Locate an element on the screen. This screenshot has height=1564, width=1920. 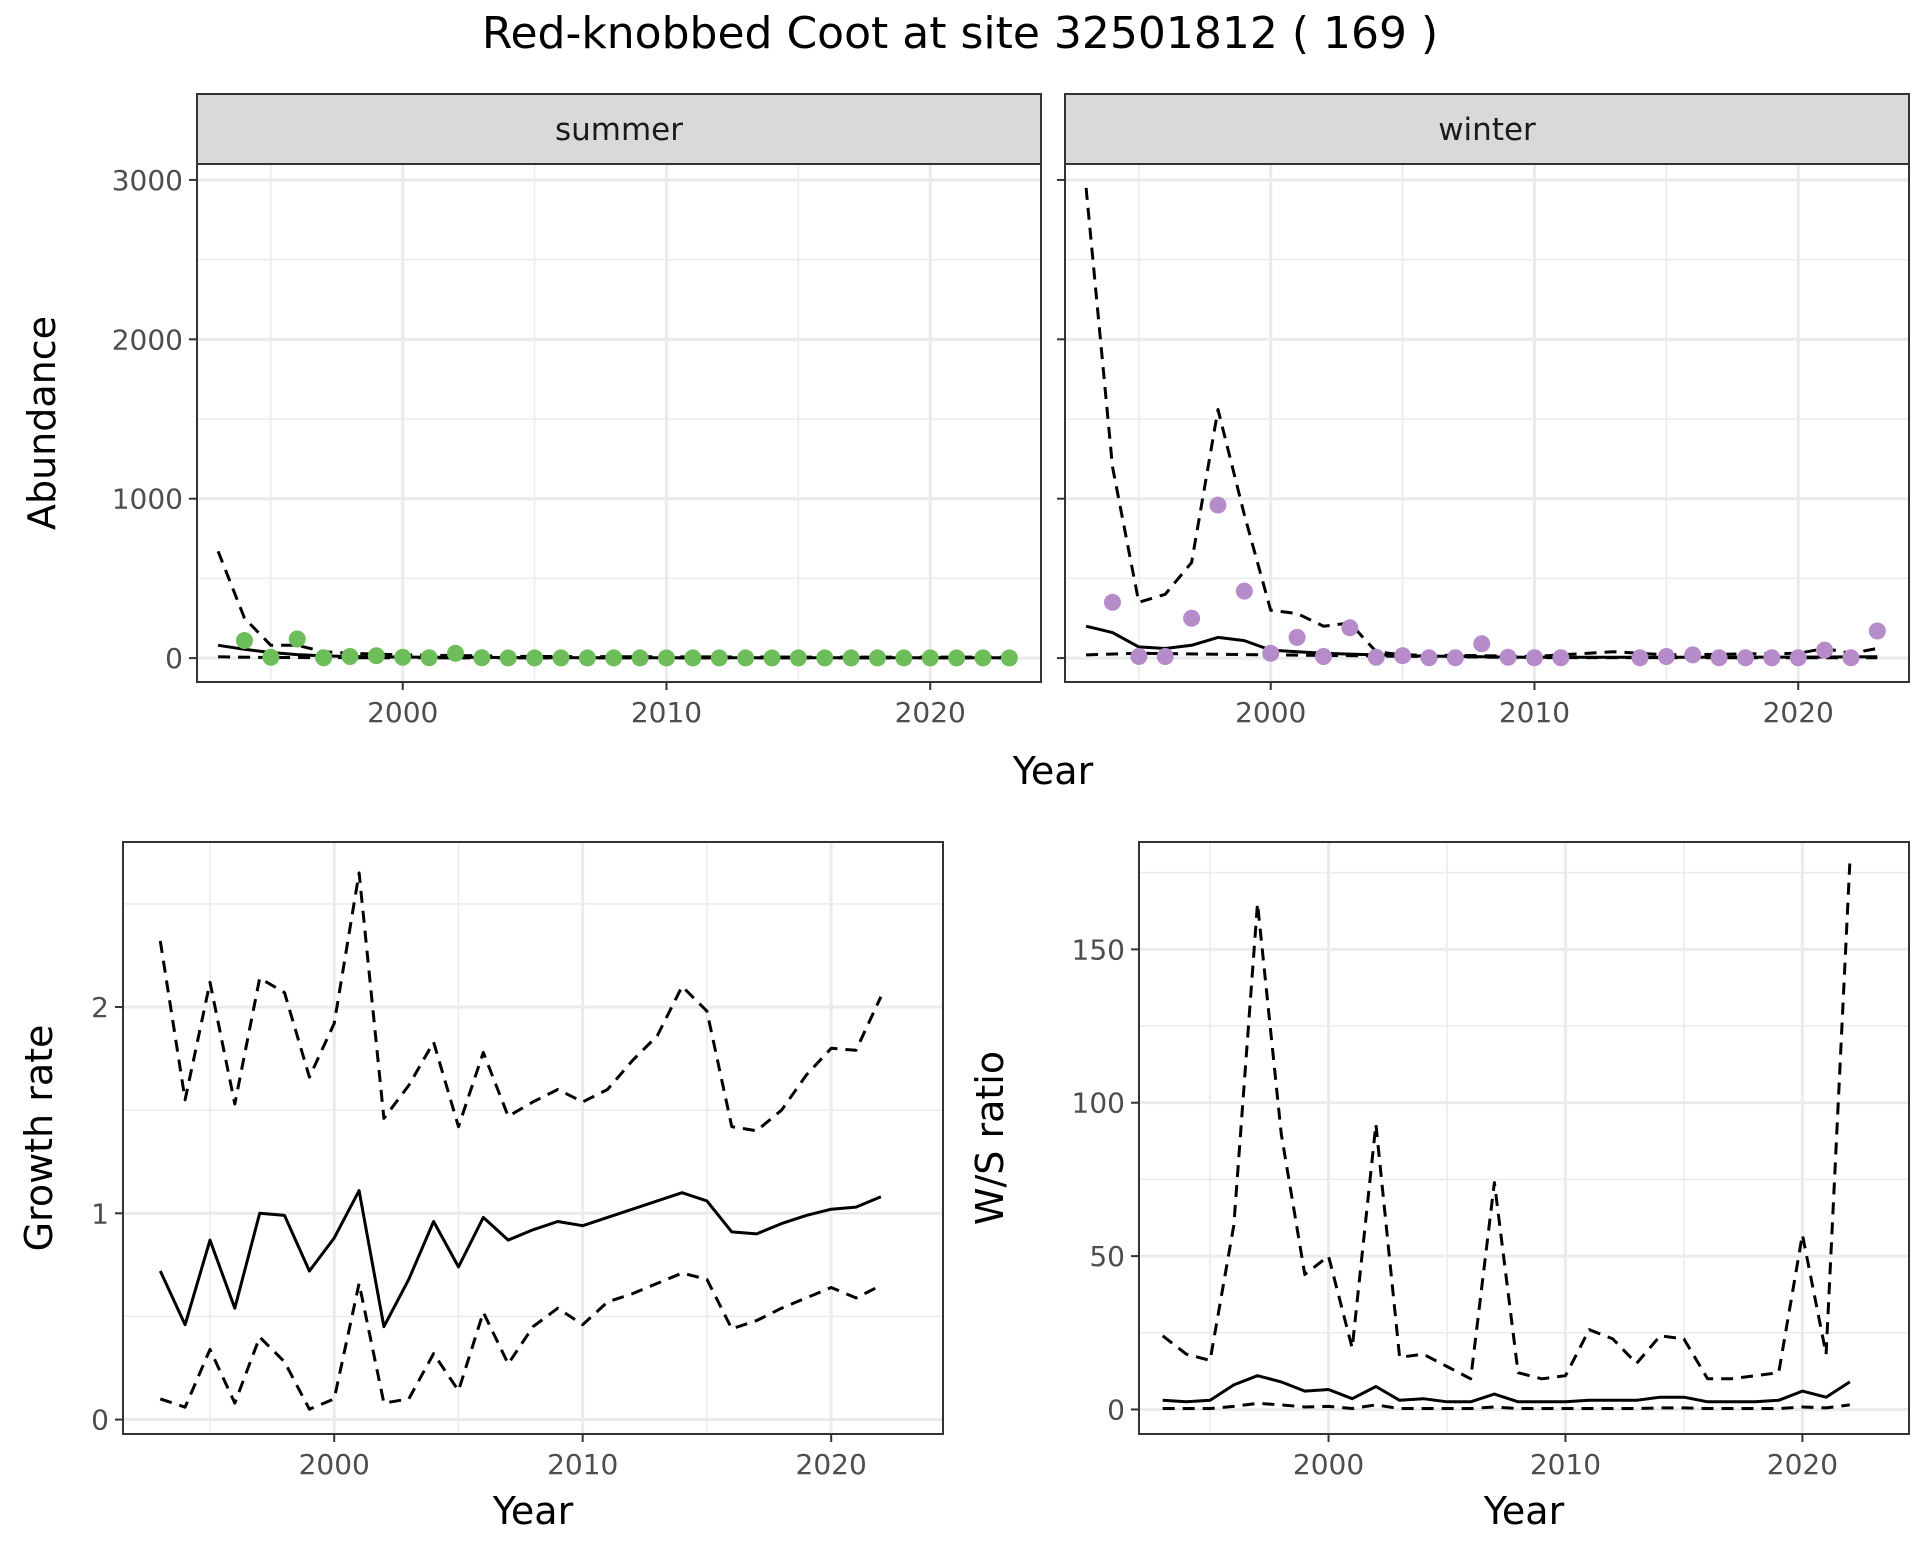
y-tick-label: 1000 is located at coordinates (147, 499).